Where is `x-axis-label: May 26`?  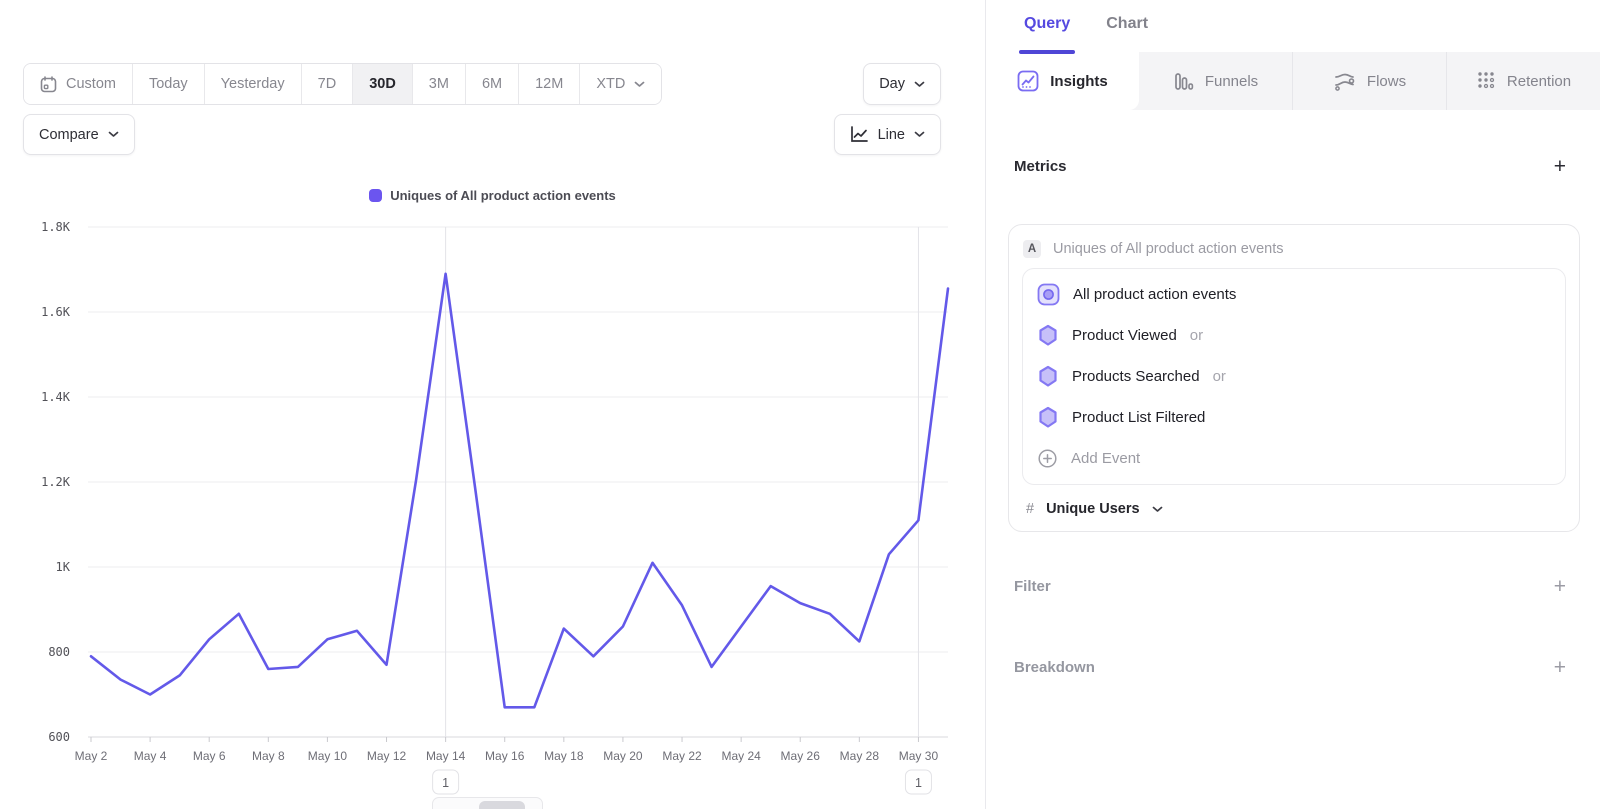 x-axis-label: May 26 is located at coordinates (801, 756).